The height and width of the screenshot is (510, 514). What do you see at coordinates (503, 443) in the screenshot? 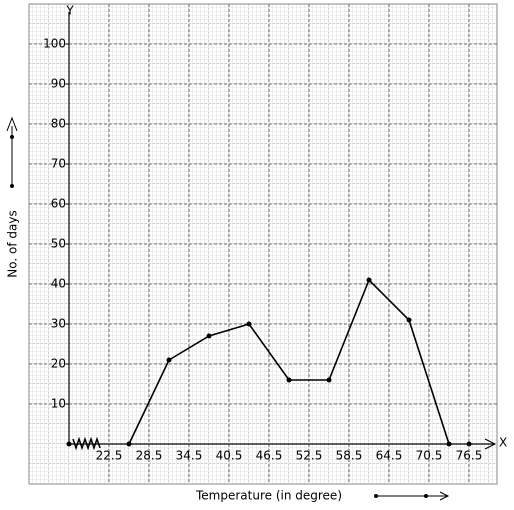
I see `x-axis-name: X` at bounding box center [503, 443].